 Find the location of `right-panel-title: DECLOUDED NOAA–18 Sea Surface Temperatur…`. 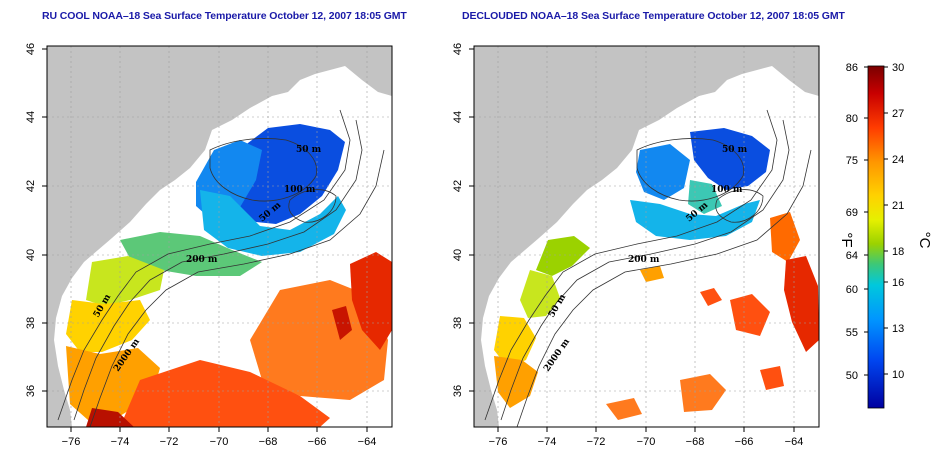

right-panel-title: DECLOUDED NOAA–18 Sea Surface Temperatur… is located at coordinates (653, 16).